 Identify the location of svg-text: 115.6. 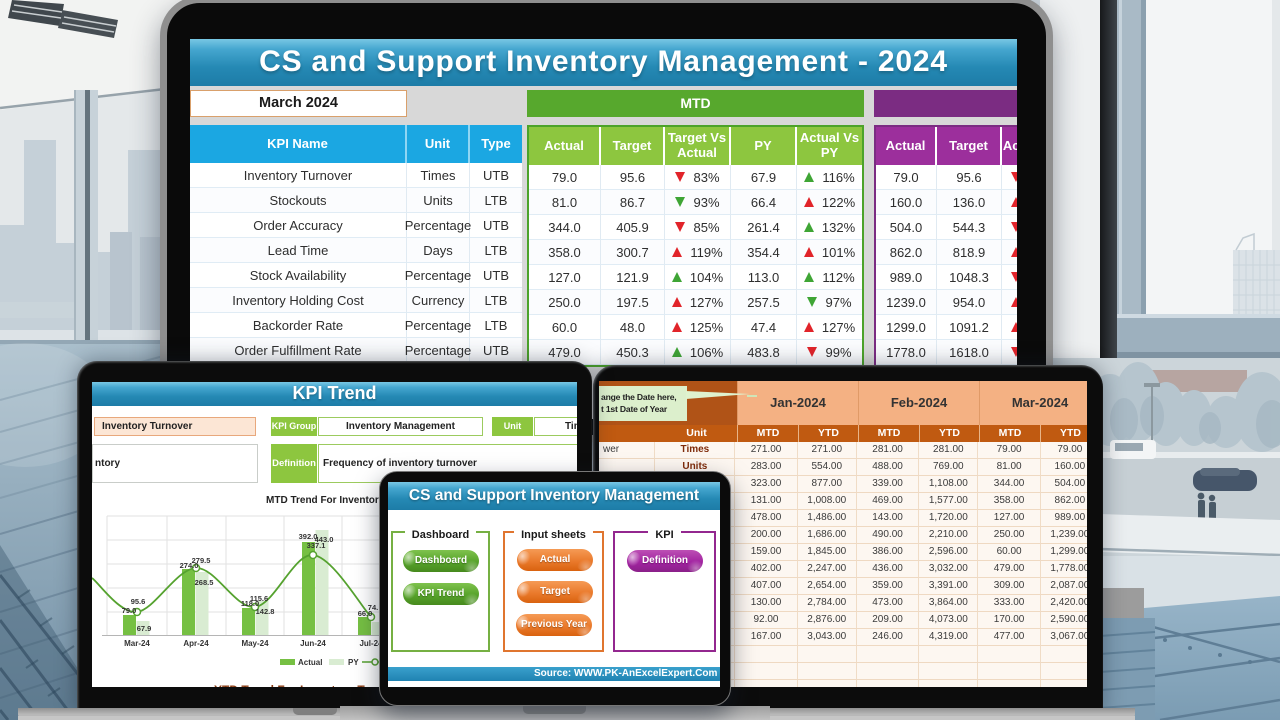
(259, 598).